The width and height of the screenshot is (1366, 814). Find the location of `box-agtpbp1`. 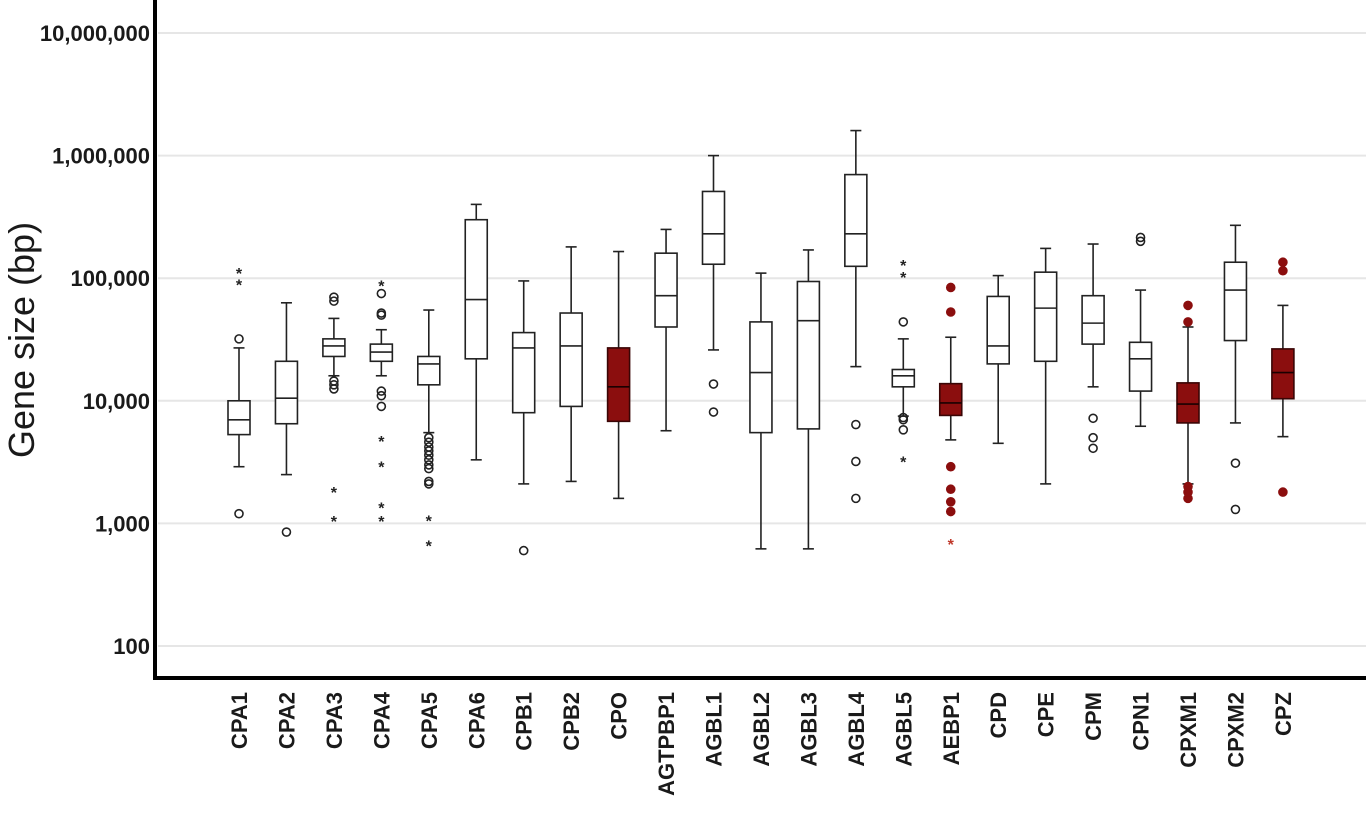

box-agtpbp1 is located at coordinates (666, 330).